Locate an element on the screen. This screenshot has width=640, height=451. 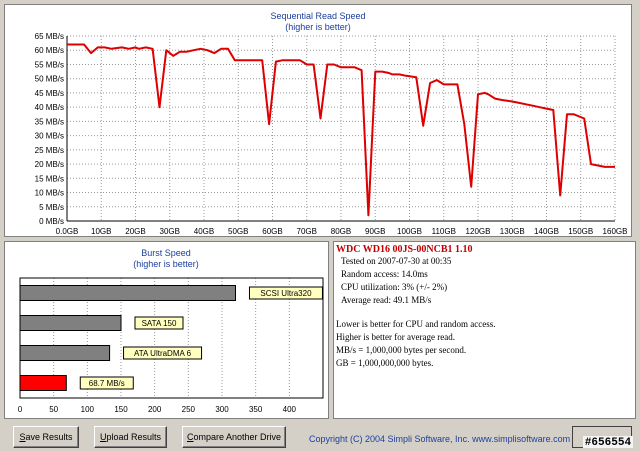
x-tick-label: 40GB is located at coordinates (204, 231).